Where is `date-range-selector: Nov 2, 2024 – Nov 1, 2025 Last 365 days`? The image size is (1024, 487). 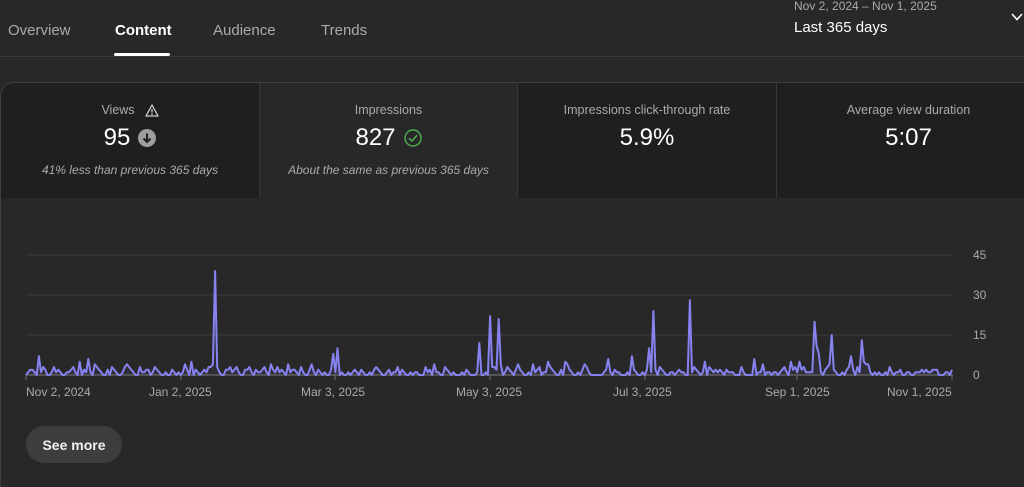
date-range-selector: Nov 2, 2024 – Nov 1, 2025 Last 365 days is located at coordinates (909, 25).